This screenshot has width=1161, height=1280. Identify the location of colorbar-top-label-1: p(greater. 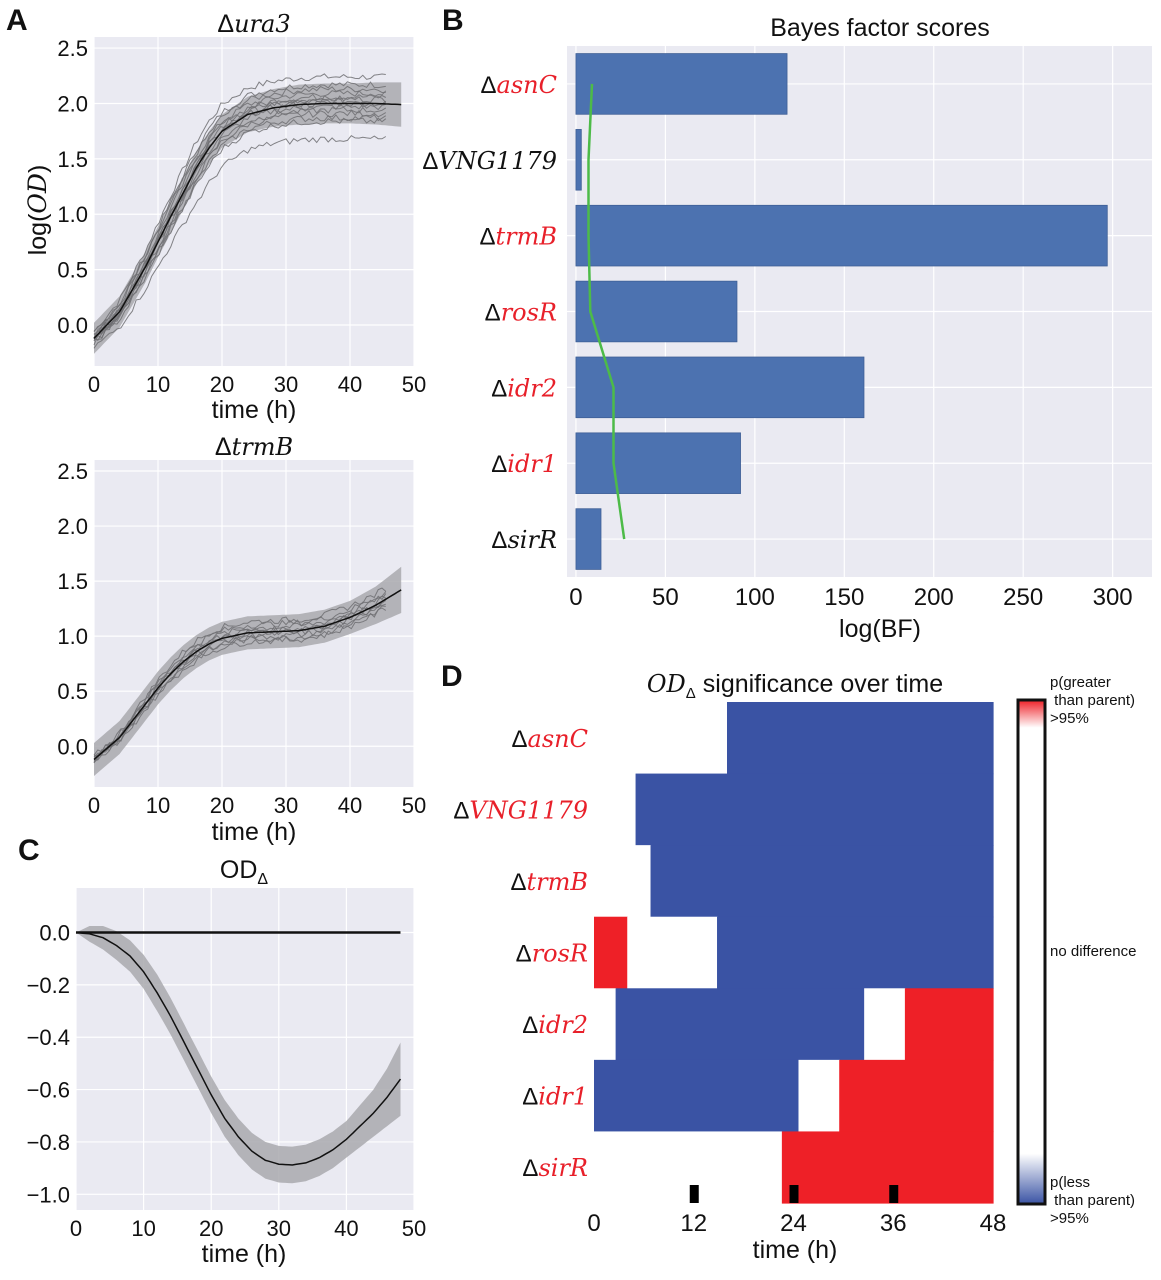
(1080, 682).